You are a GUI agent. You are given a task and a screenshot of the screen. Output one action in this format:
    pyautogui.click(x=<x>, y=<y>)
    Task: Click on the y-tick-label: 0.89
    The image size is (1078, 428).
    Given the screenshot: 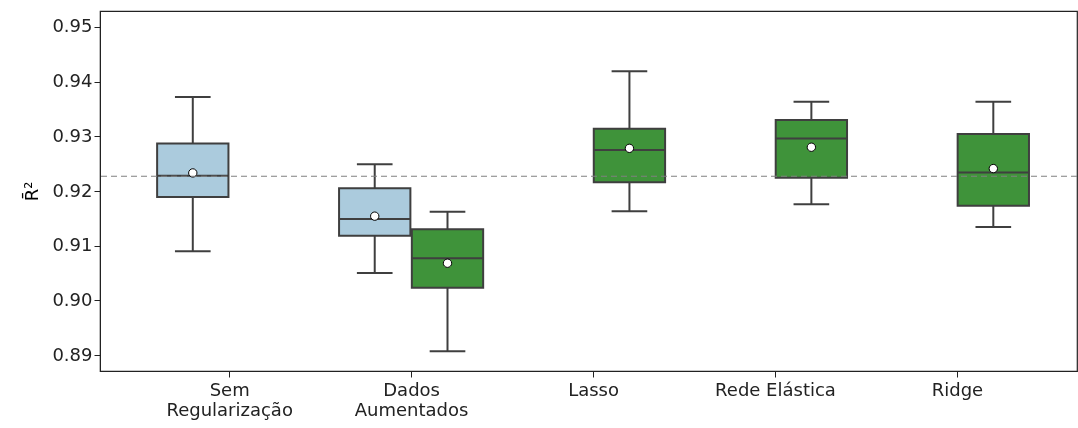 What is the action you would take?
    pyautogui.click(x=72, y=354)
    